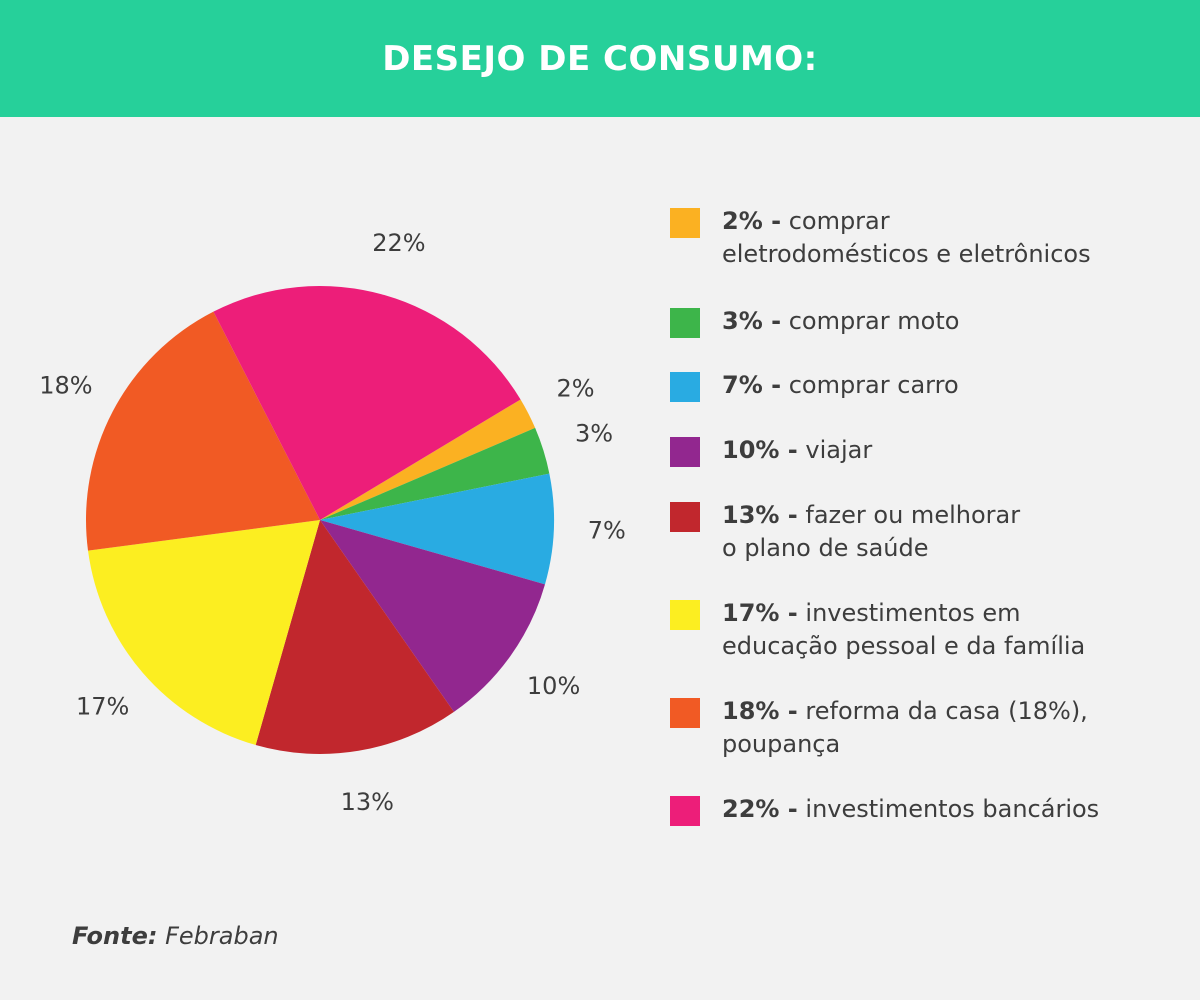  What do you see at coordinates (594, 434) in the screenshot?
I see `slice-label-2: 3%` at bounding box center [594, 434].